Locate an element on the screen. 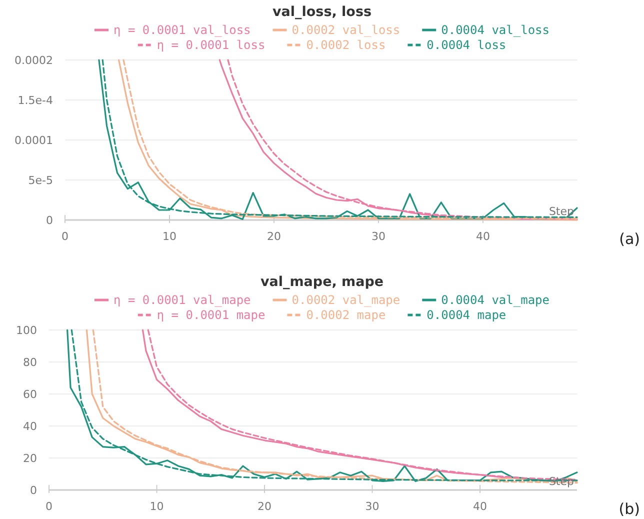 The height and width of the screenshot is (519, 644). legend-label: 0.0002 val_mape is located at coordinates (346, 300).